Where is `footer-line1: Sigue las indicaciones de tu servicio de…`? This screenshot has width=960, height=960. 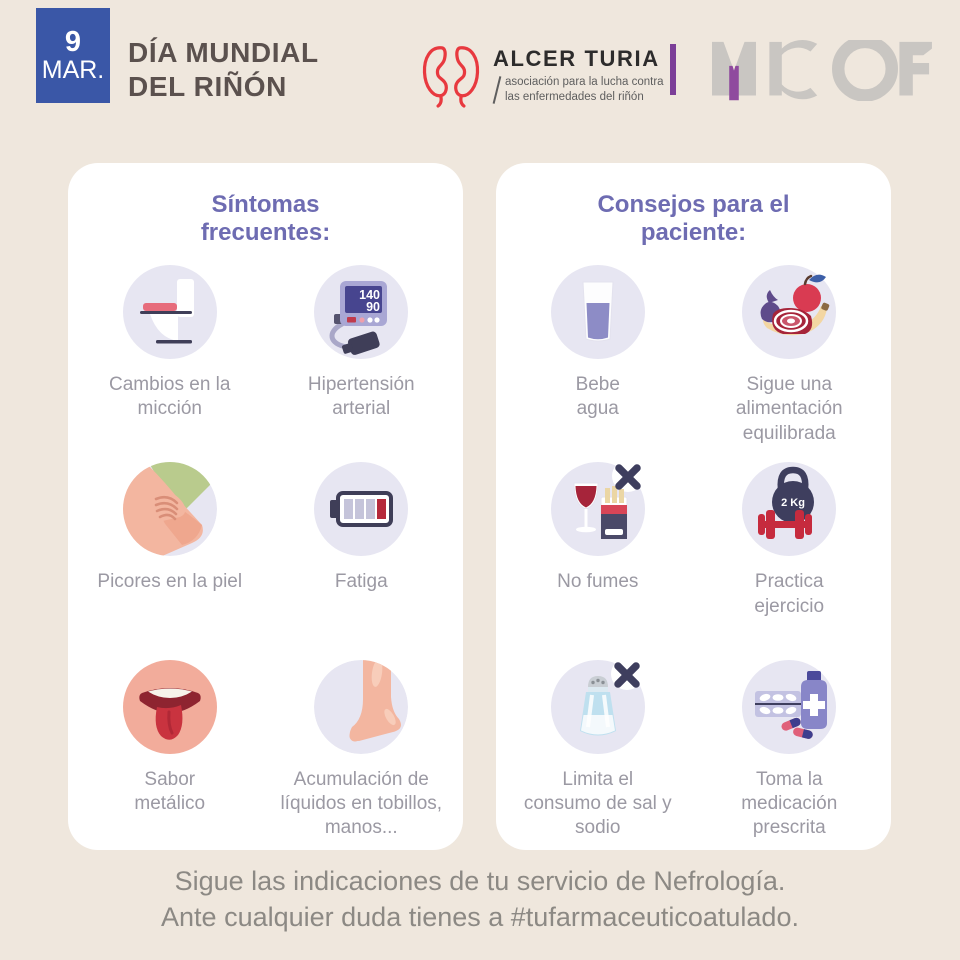
footer-line1: Sigue las indicaciones de tu servicio de… is located at coordinates (480, 881).